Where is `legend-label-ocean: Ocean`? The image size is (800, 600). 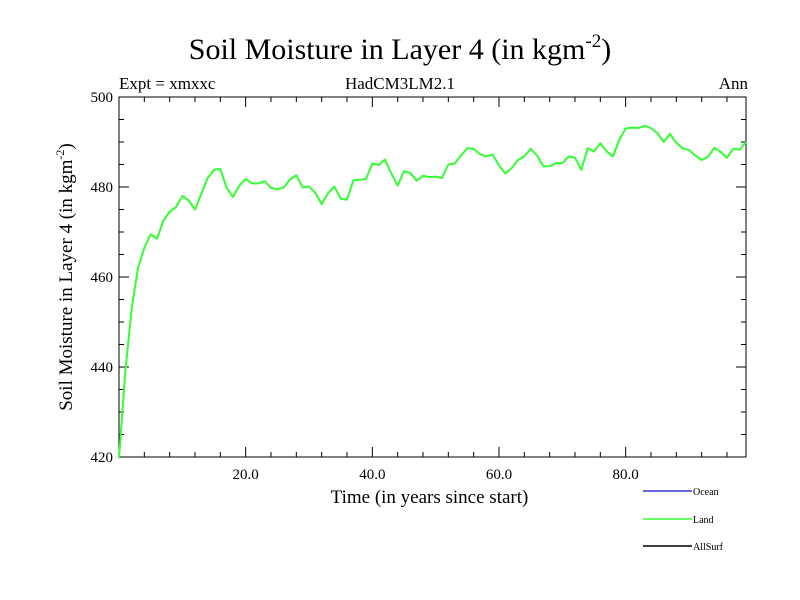
legend-label-ocean: Ocean is located at coordinates (706, 492).